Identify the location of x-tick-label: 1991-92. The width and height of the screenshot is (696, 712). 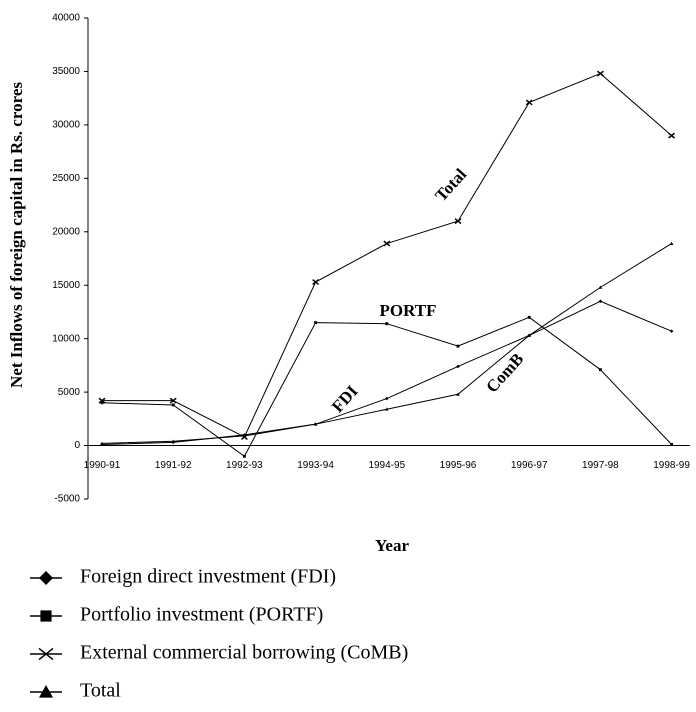
(173, 465).